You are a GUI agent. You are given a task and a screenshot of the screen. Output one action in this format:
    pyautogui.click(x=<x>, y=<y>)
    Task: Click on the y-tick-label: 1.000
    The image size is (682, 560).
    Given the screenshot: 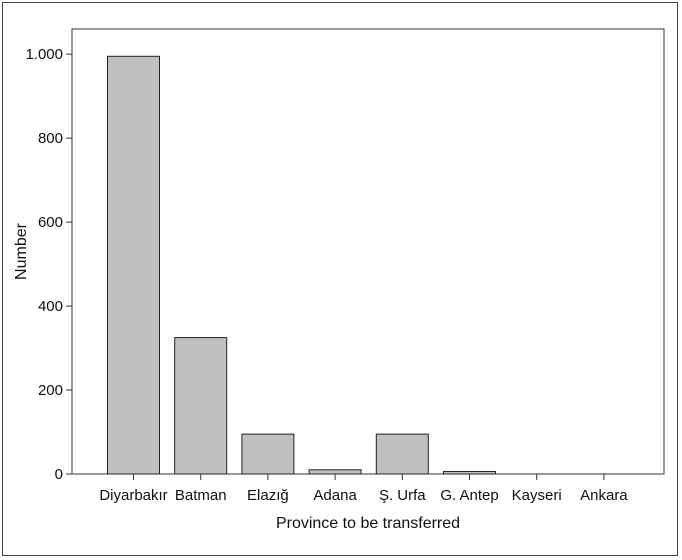 What is the action you would take?
    pyautogui.click(x=44, y=54)
    